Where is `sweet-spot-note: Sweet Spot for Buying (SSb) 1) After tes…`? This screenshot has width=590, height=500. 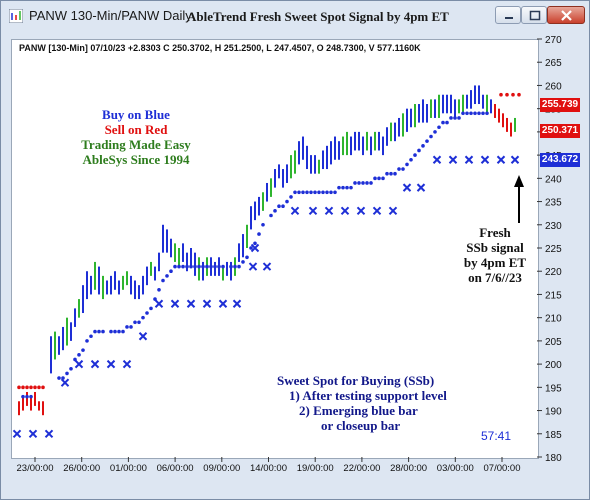
sweet-spot-note: Sweet Spot for Buying (SSb) 1) After tes… is located at coordinates (370, 403).